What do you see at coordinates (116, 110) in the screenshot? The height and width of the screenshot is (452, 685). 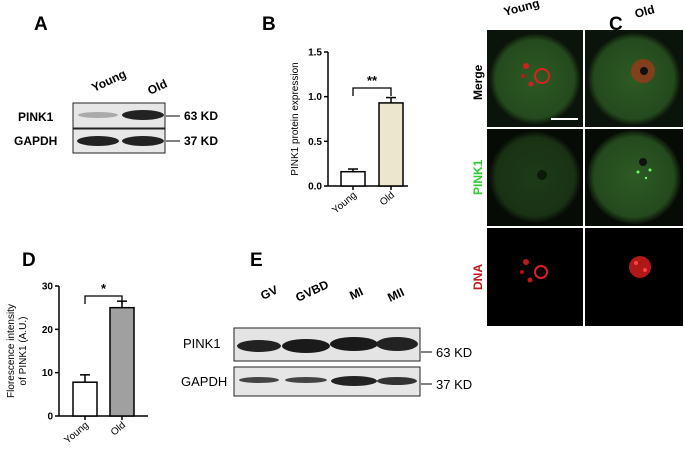 I see `panel-a-western-blot: Young Old PINK1 GAPDH 63 KD 37 KD` at bounding box center [116, 110].